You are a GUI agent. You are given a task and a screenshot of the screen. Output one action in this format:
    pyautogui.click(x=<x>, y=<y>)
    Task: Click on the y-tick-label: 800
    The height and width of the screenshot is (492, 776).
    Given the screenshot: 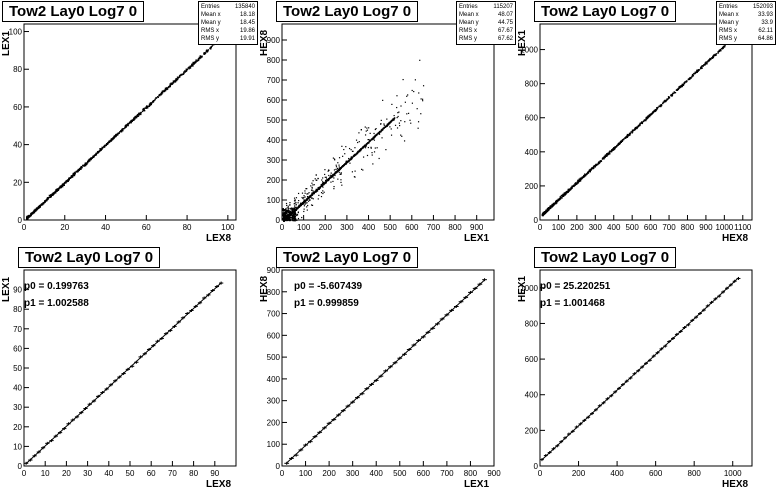 What is the action you would take?
    pyautogui.click(x=532, y=84)
    